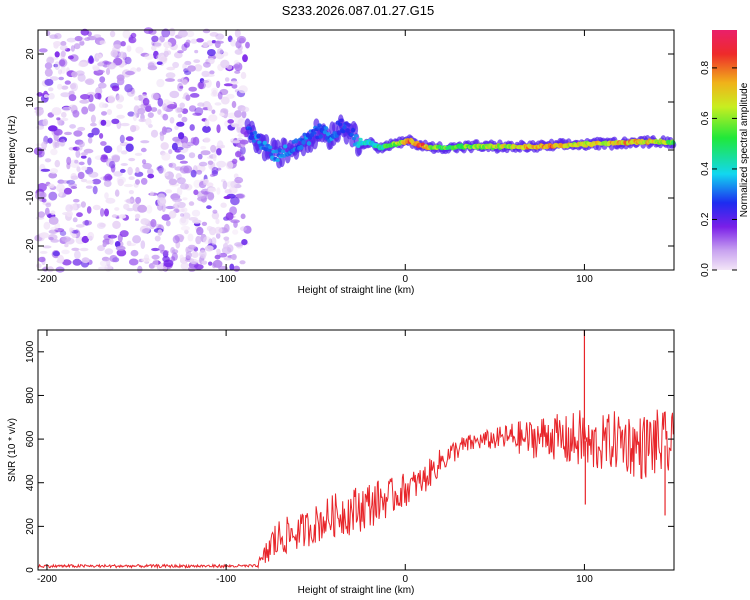 This screenshot has width=750, height=600. What do you see at coordinates (724, 150) in the screenshot?
I see `colorbar-gradient` at bounding box center [724, 150].